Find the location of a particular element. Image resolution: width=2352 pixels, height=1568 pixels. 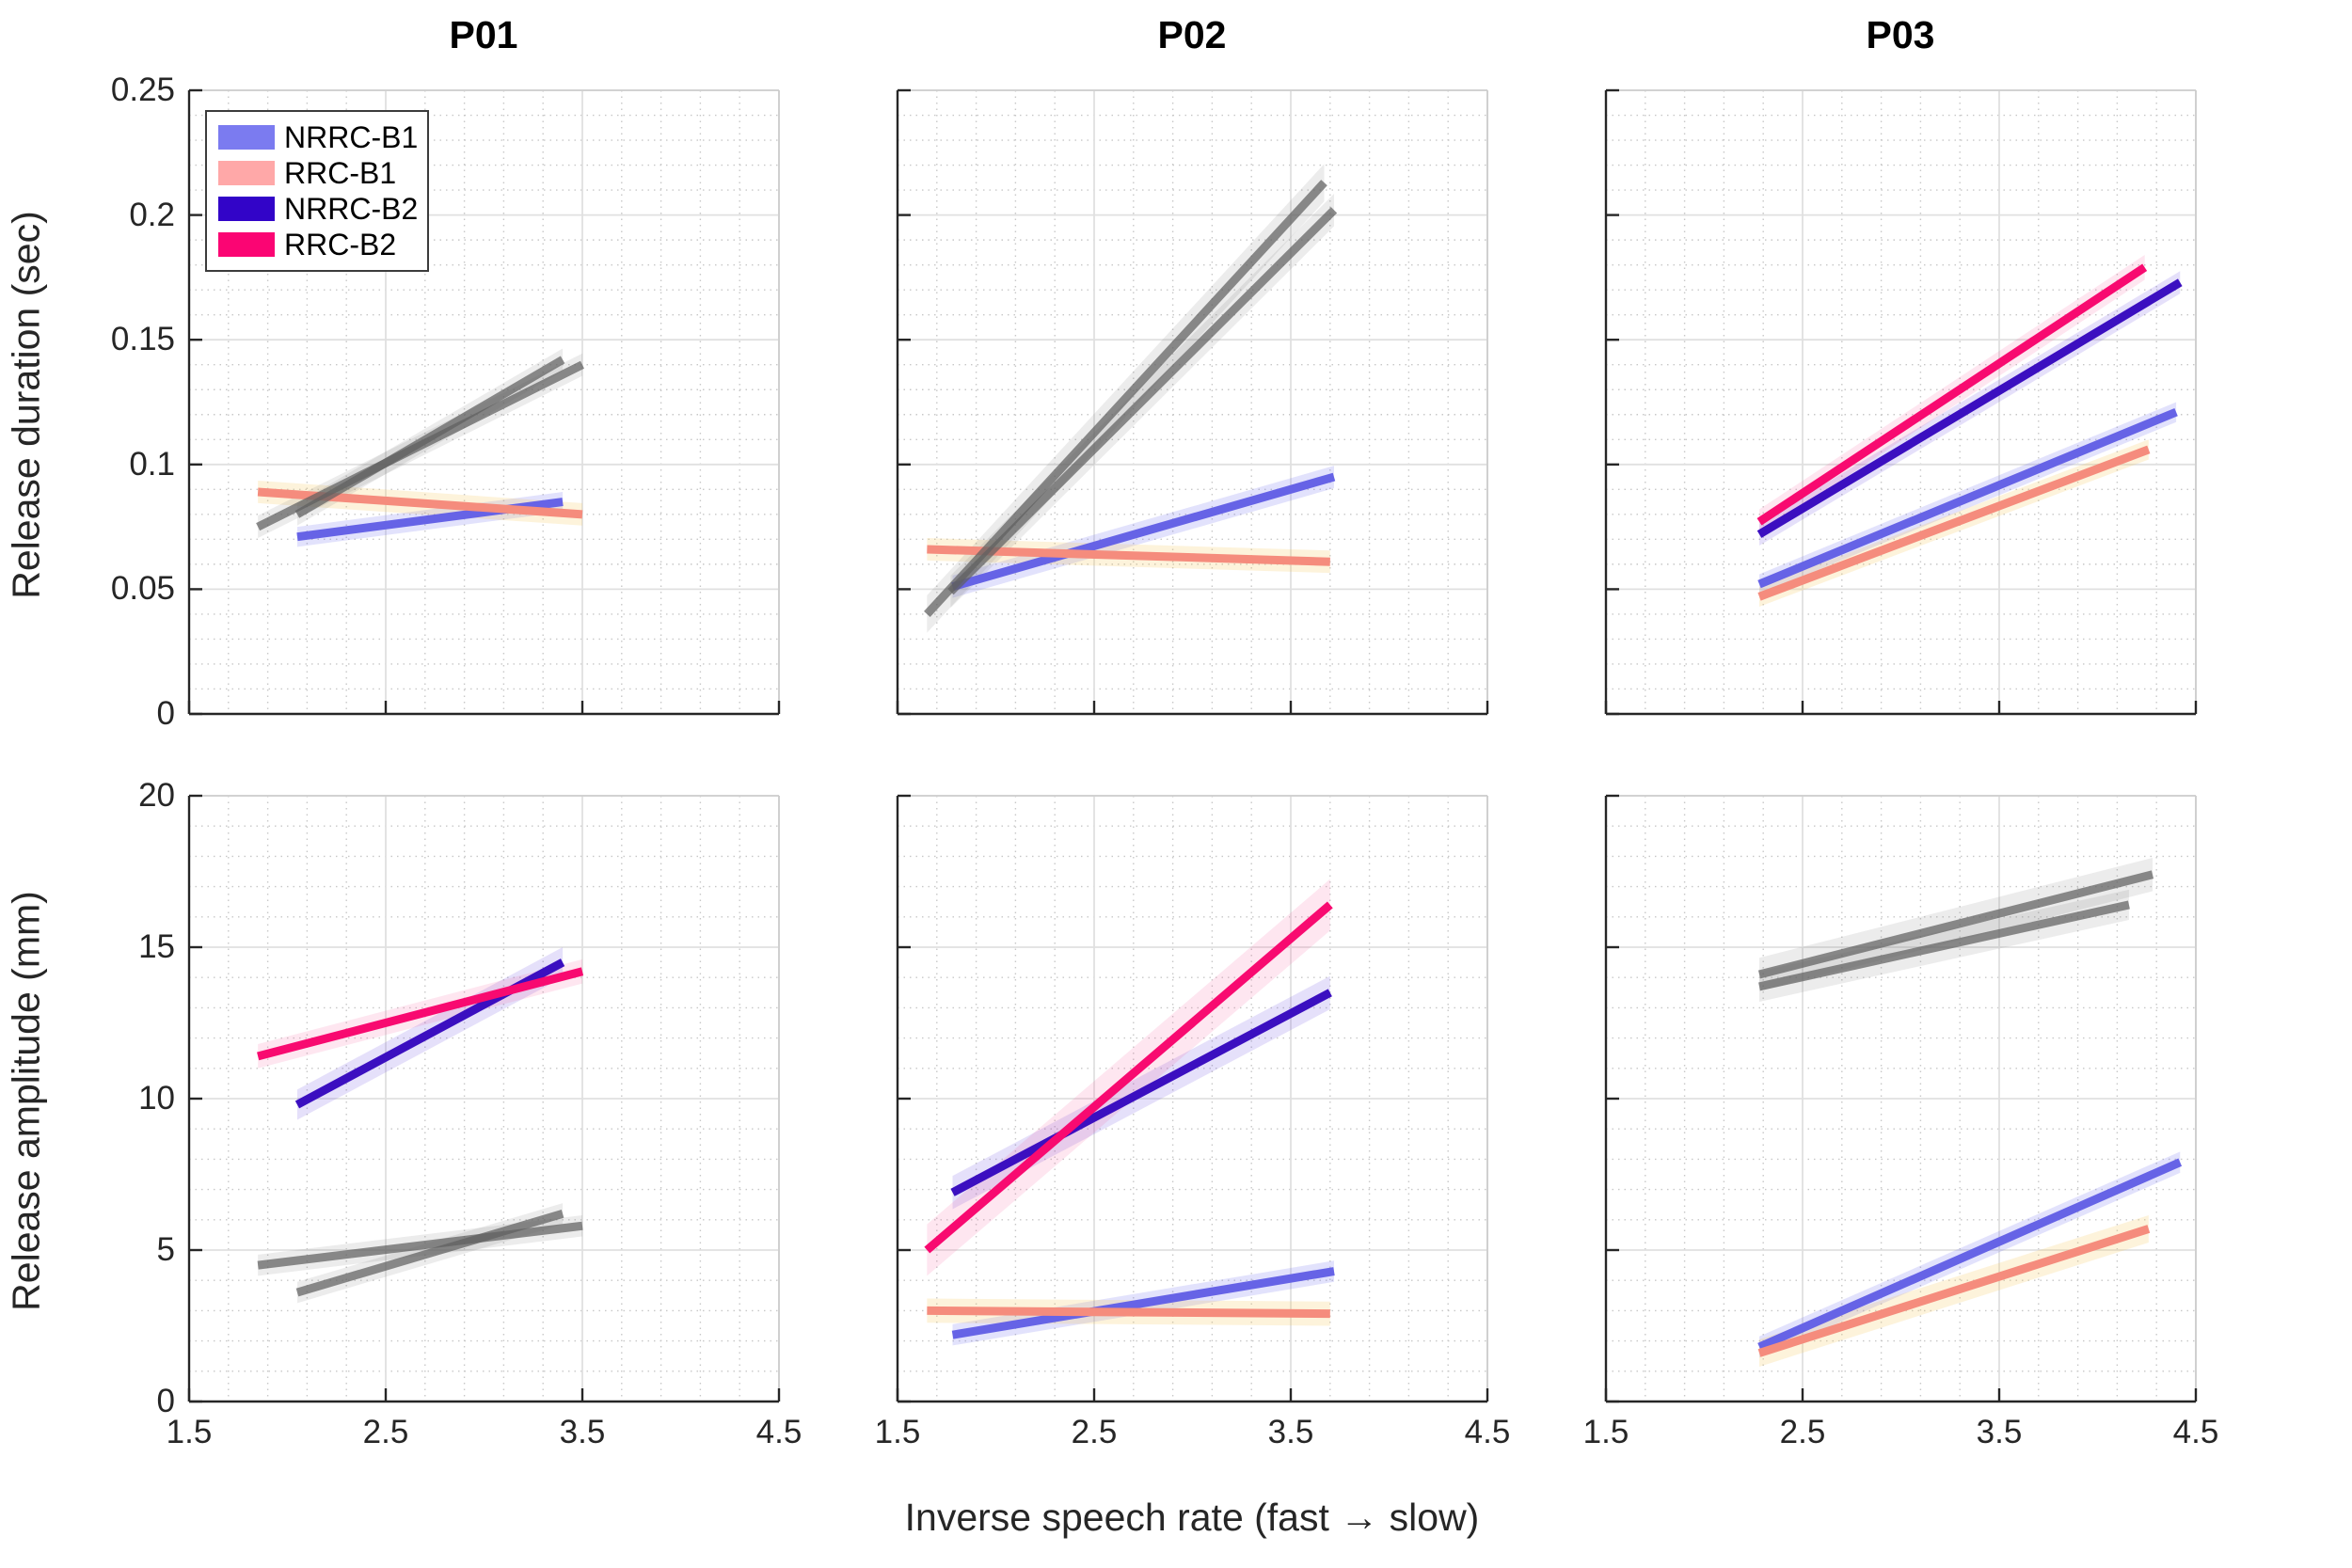

y-tick-label: 0.25 is located at coordinates (142, 90).